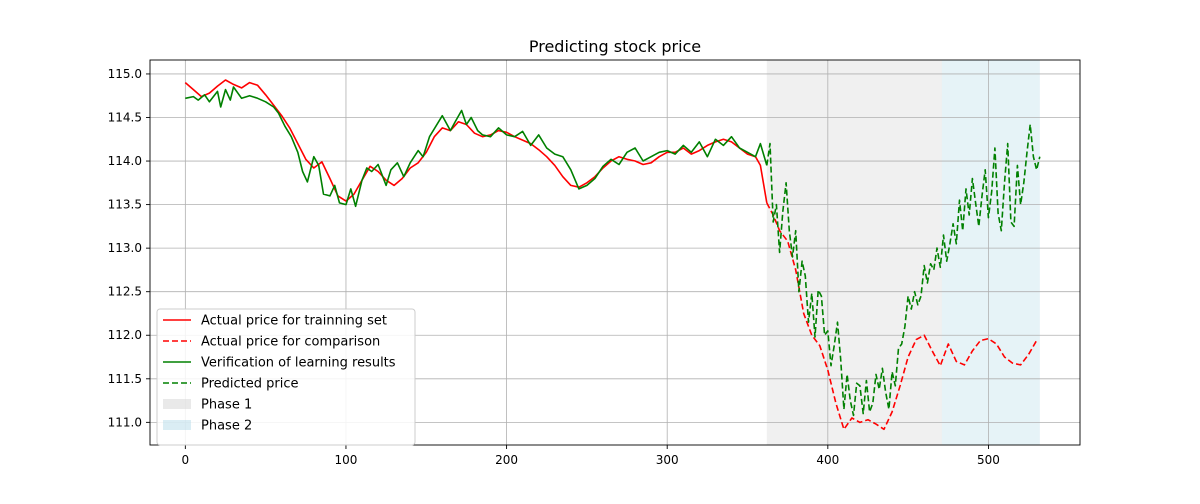  Describe the element at coordinates (125, 74) in the screenshot. I see `y-tick-label: 115.0` at that location.